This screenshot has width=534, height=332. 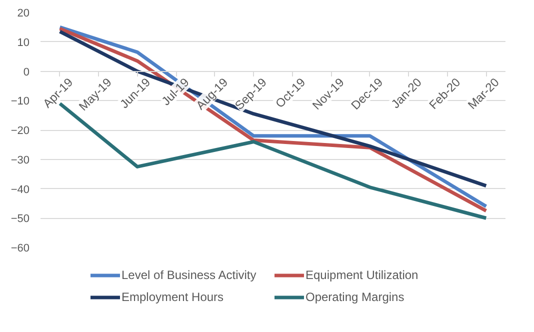 What do you see at coordinates (190, 275) in the screenshot?
I see `legend-label: Level of Business Activity` at bounding box center [190, 275].